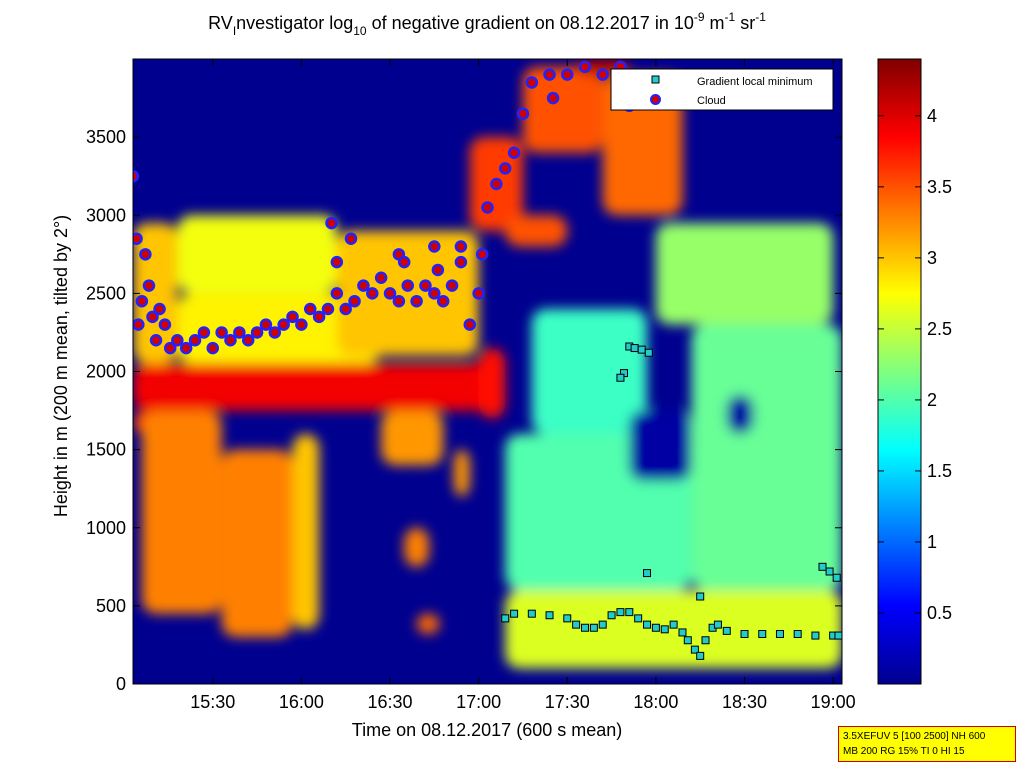 This screenshot has width=1023, height=767. What do you see at coordinates (655, 79) in the screenshot?
I see `legend-square-icon` at bounding box center [655, 79].